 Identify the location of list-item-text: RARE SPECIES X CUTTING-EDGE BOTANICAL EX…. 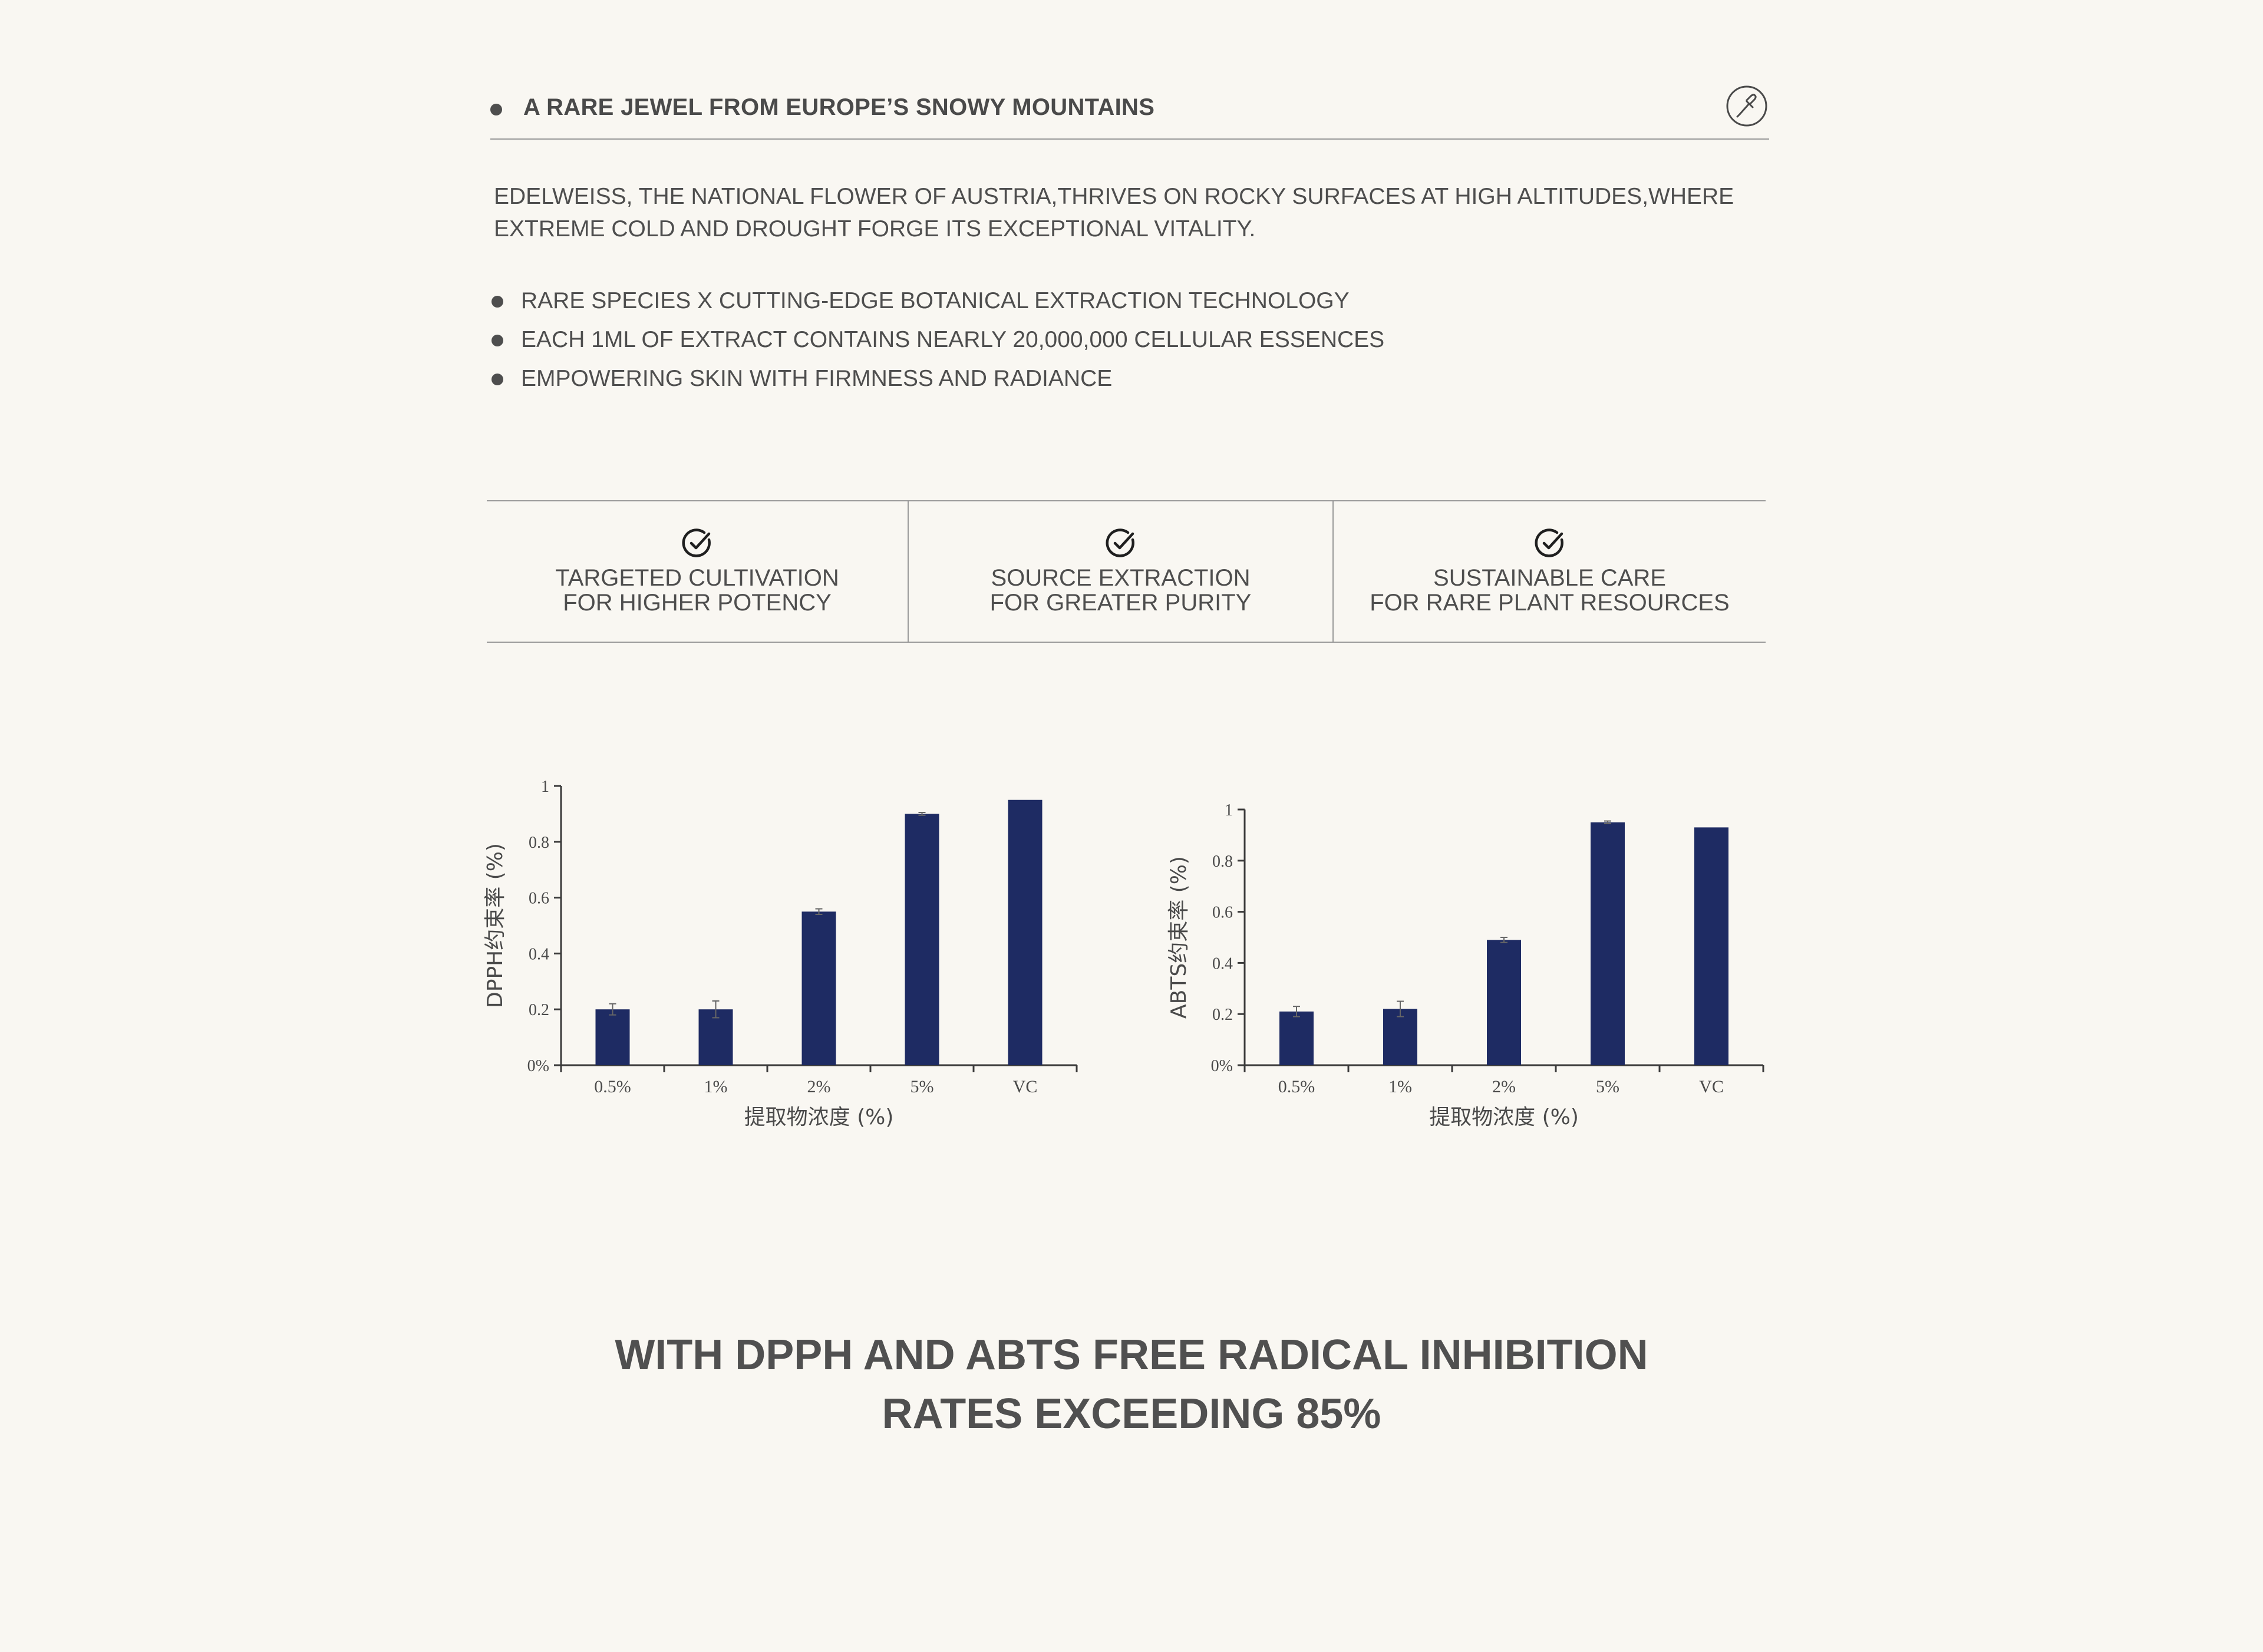
(935, 300).